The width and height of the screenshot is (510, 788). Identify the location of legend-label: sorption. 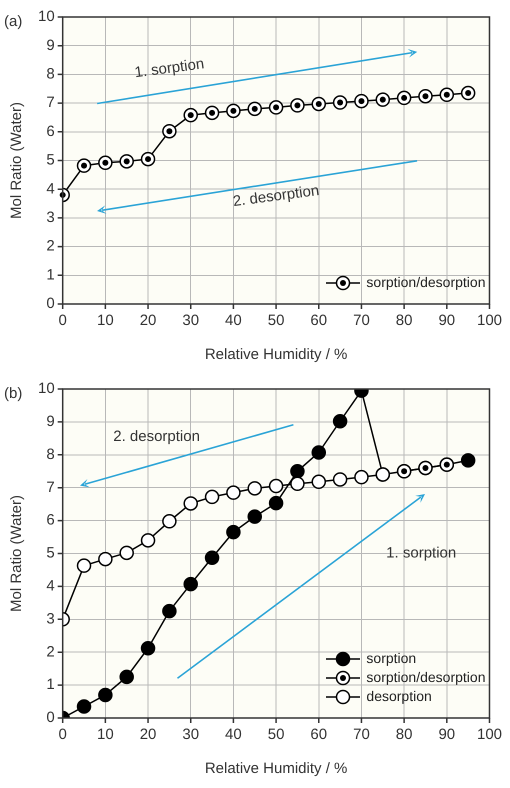
(391, 658).